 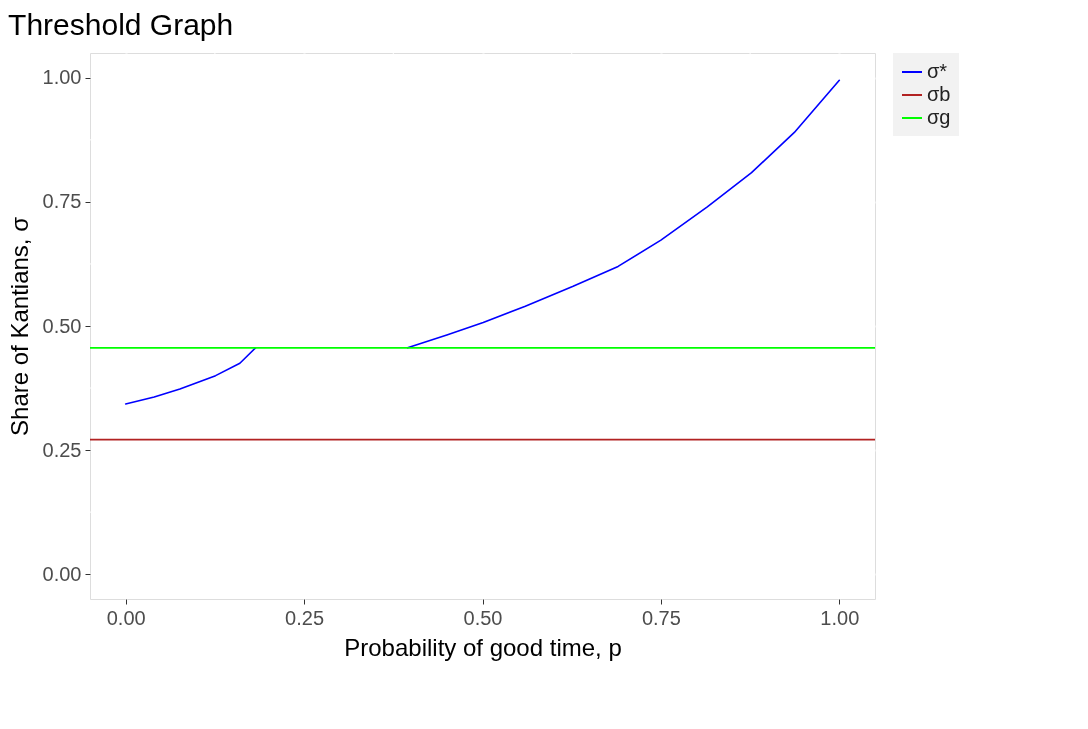 What do you see at coordinates (121, 24) in the screenshot?
I see `chart-title: Threshold Graph` at bounding box center [121, 24].